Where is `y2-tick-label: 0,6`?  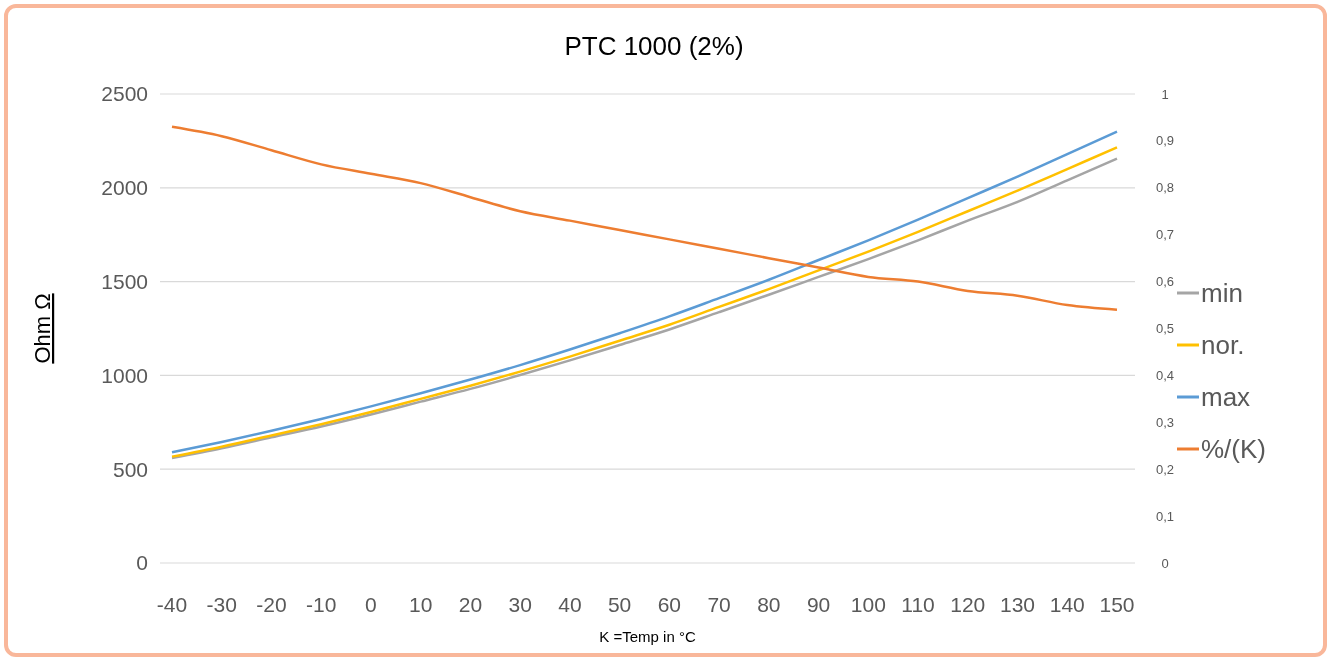 y2-tick-label: 0,6 is located at coordinates (1165, 282).